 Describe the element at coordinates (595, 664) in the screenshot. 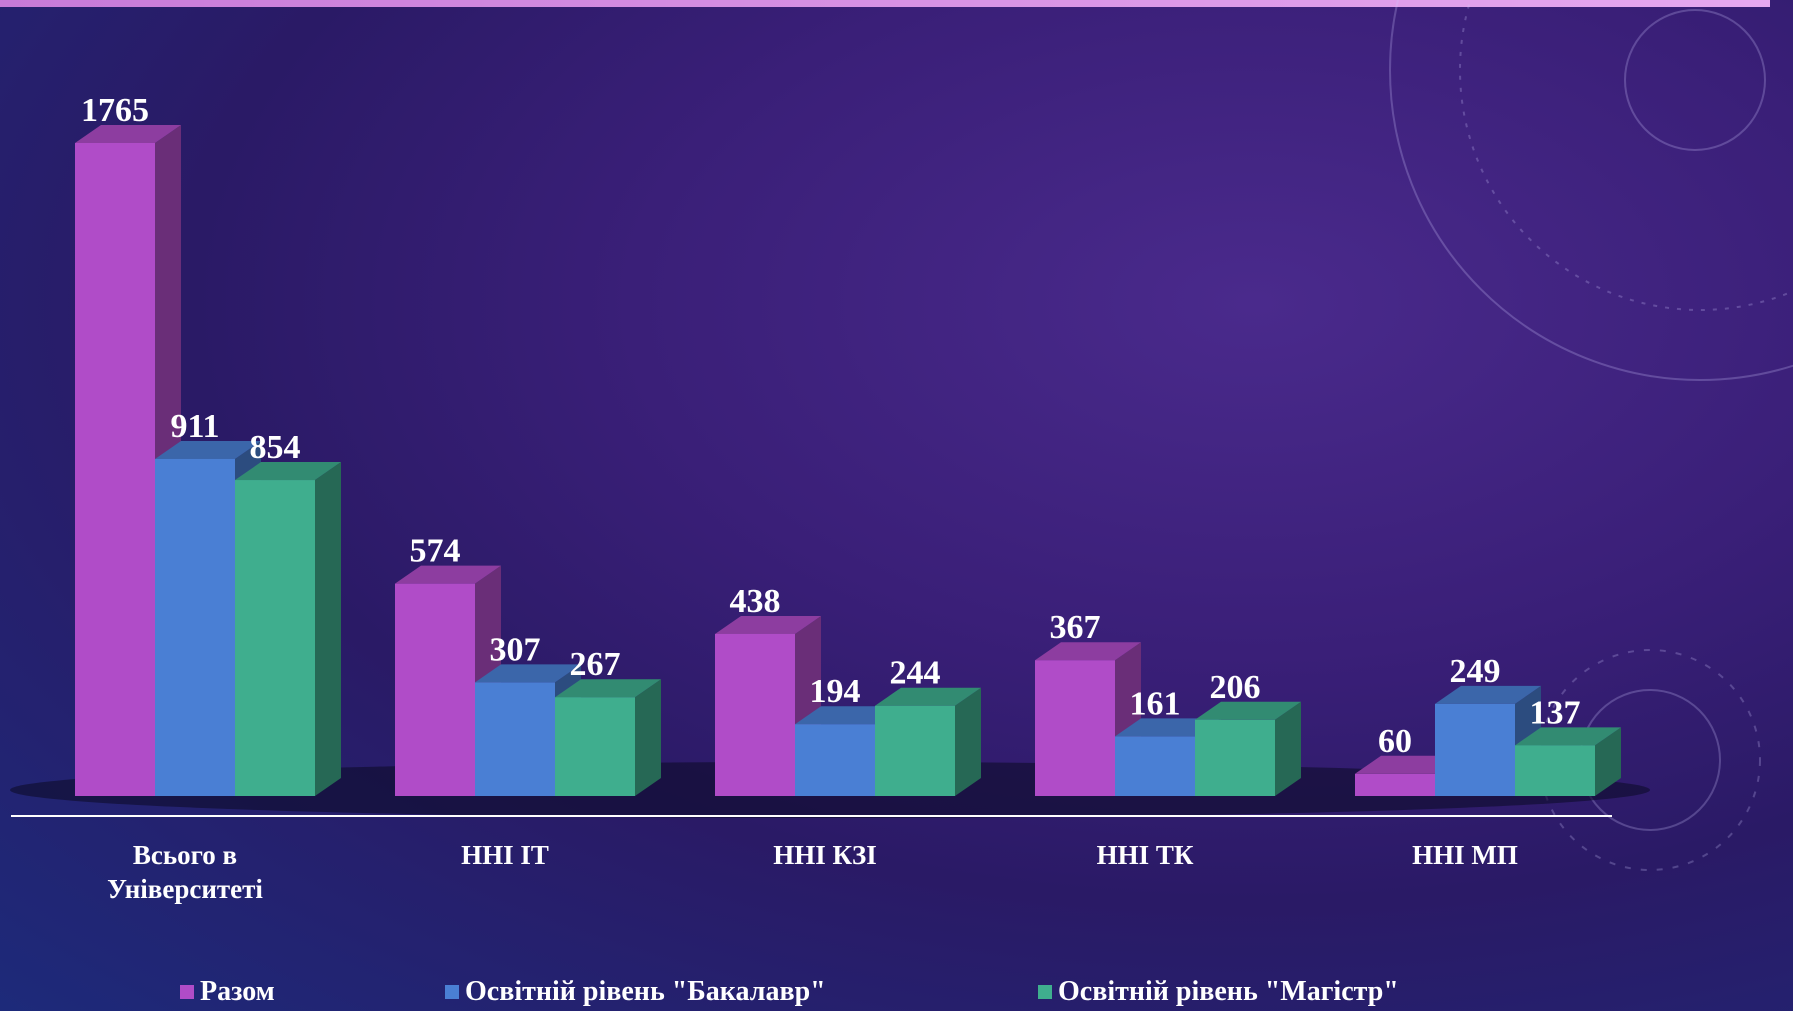

I see `data-label: 267` at that location.